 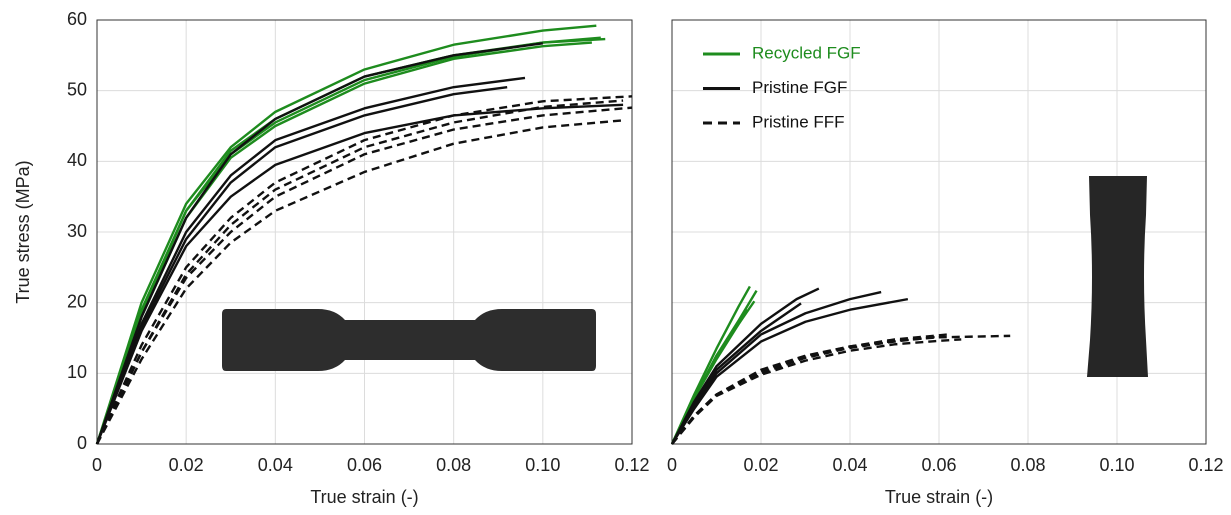 What do you see at coordinates (77, 301) in the screenshot?
I see `y-tick-label: 20` at bounding box center [77, 301].